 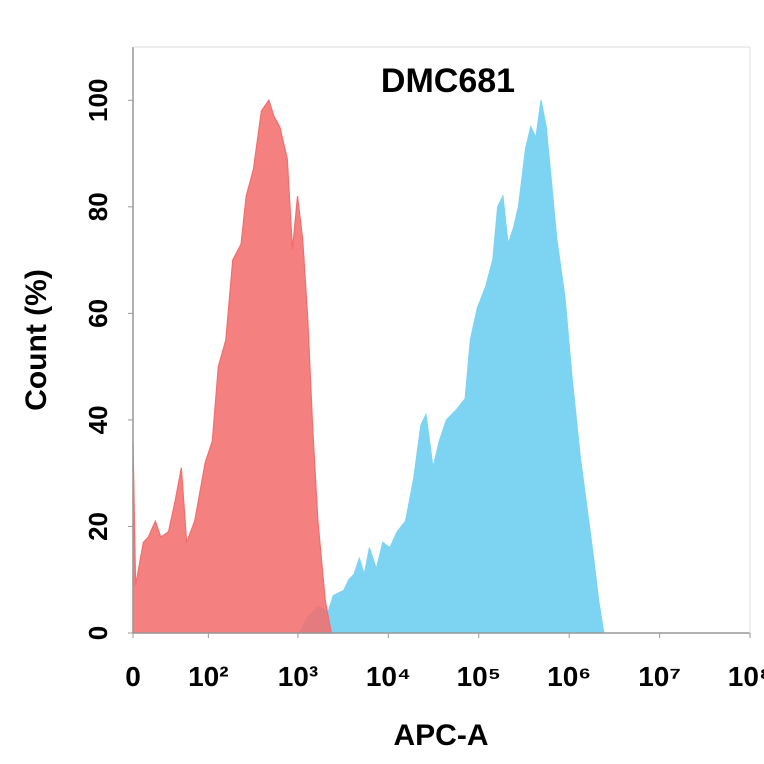 What do you see at coordinates (298, 676) in the screenshot?
I see `x-tick-label: 10³` at bounding box center [298, 676].